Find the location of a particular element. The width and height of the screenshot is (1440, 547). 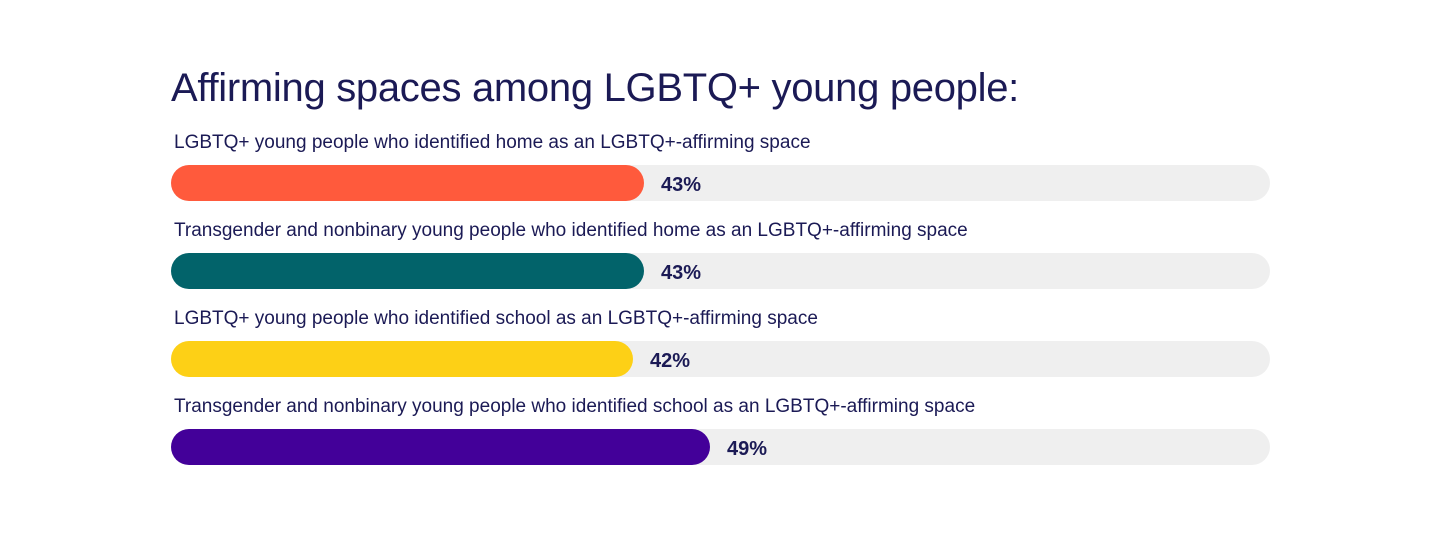

bar-track: 42% is located at coordinates (720, 359).